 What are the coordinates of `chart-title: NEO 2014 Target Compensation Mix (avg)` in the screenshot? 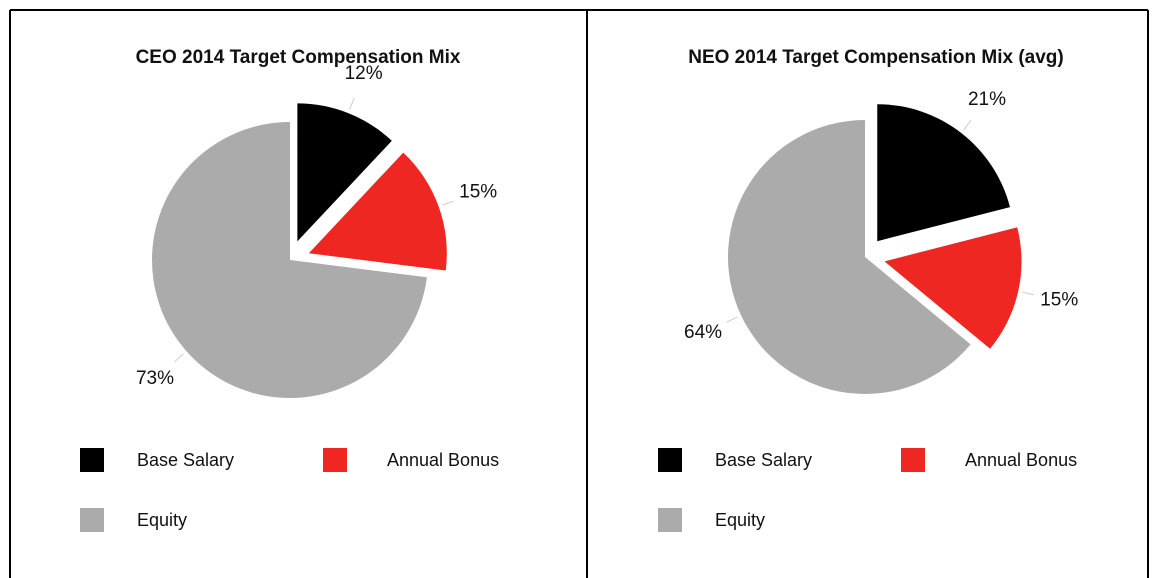 It's located at (876, 57).